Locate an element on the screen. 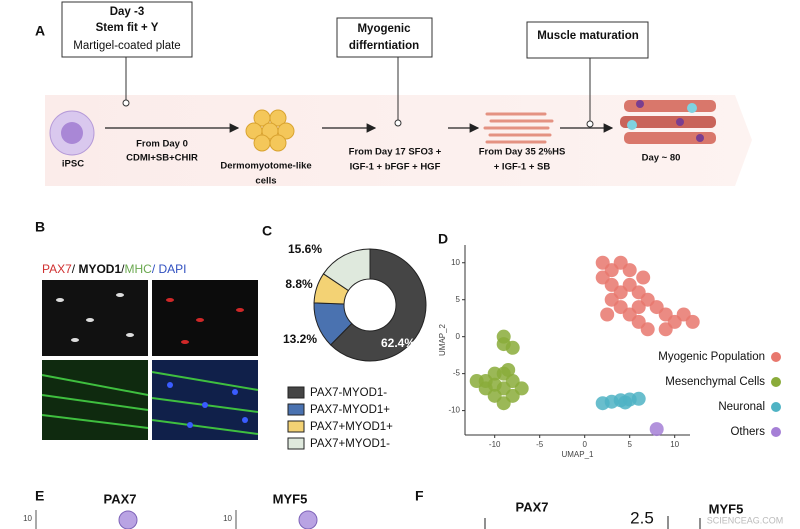 The width and height of the screenshot is (800, 529). y-axis-label: UMAP_2 is located at coordinates (442, 339).